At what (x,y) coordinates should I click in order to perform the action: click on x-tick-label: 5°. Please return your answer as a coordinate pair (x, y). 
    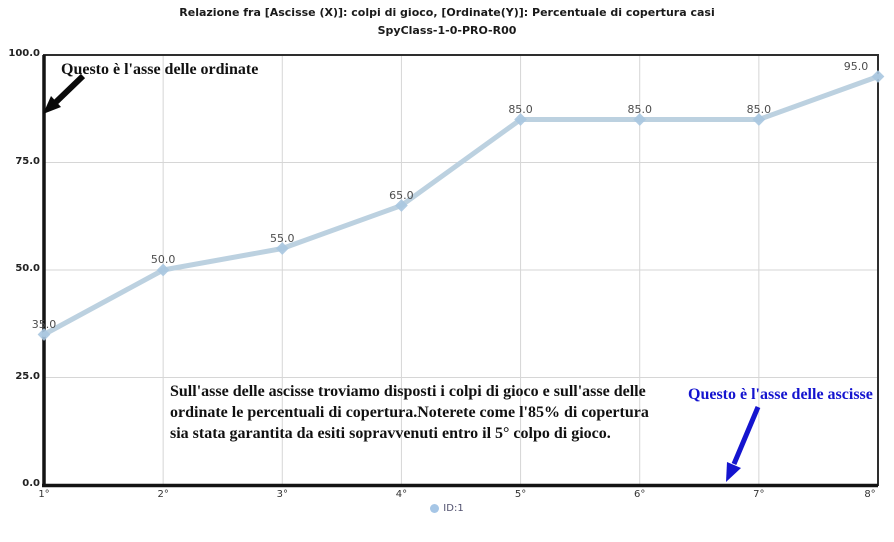
    Looking at the image, I should click on (520, 494).